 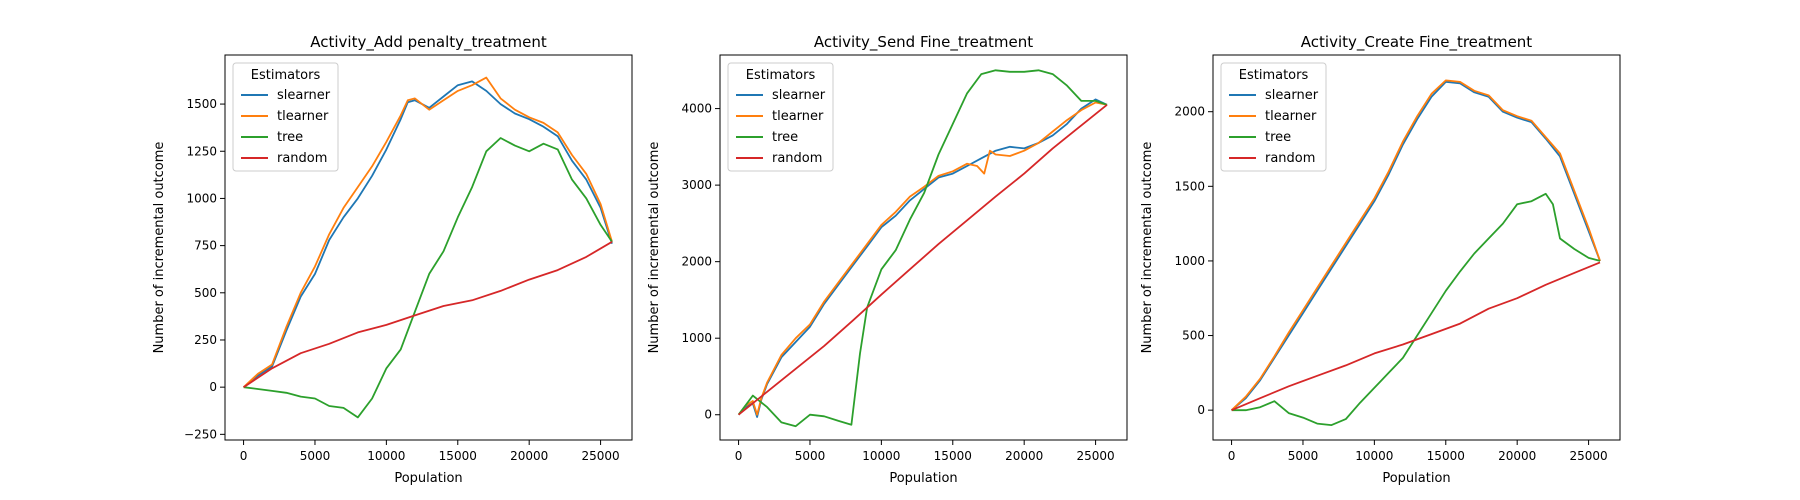 I want to click on y-tick-label: 750, so click(x=205, y=246).